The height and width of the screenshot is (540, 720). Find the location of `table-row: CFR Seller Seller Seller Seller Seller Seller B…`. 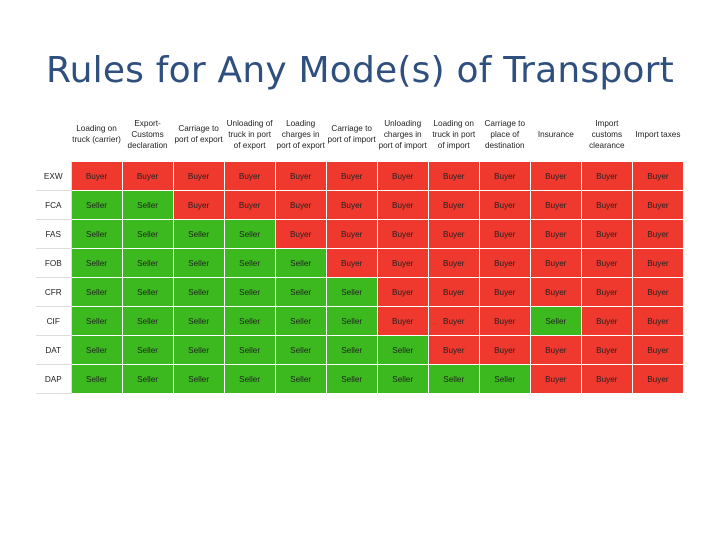

table-row: CFR Seller Seller Seller Seller Seller Seller B… is located at coordinates (360, 292).